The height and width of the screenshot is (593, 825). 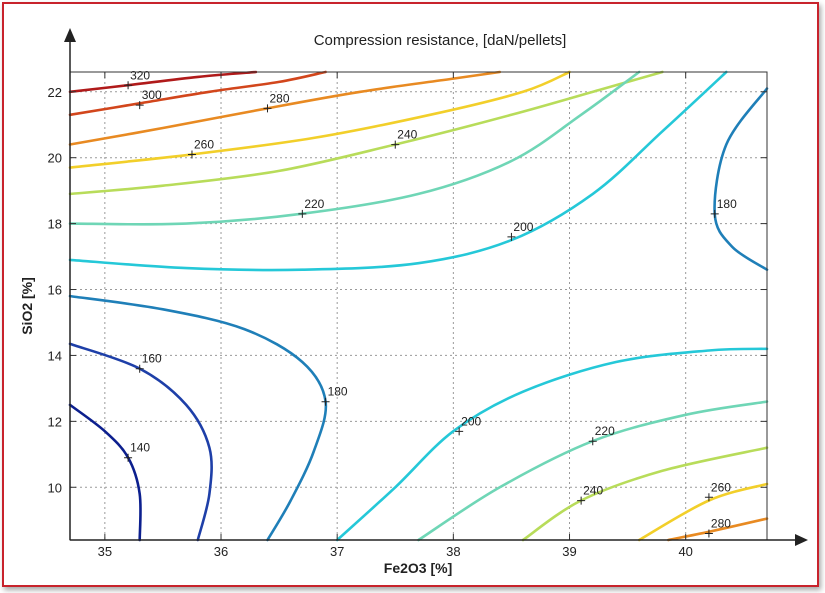 I want to click on x-tick-label: 37, so click(x=337, y=551).